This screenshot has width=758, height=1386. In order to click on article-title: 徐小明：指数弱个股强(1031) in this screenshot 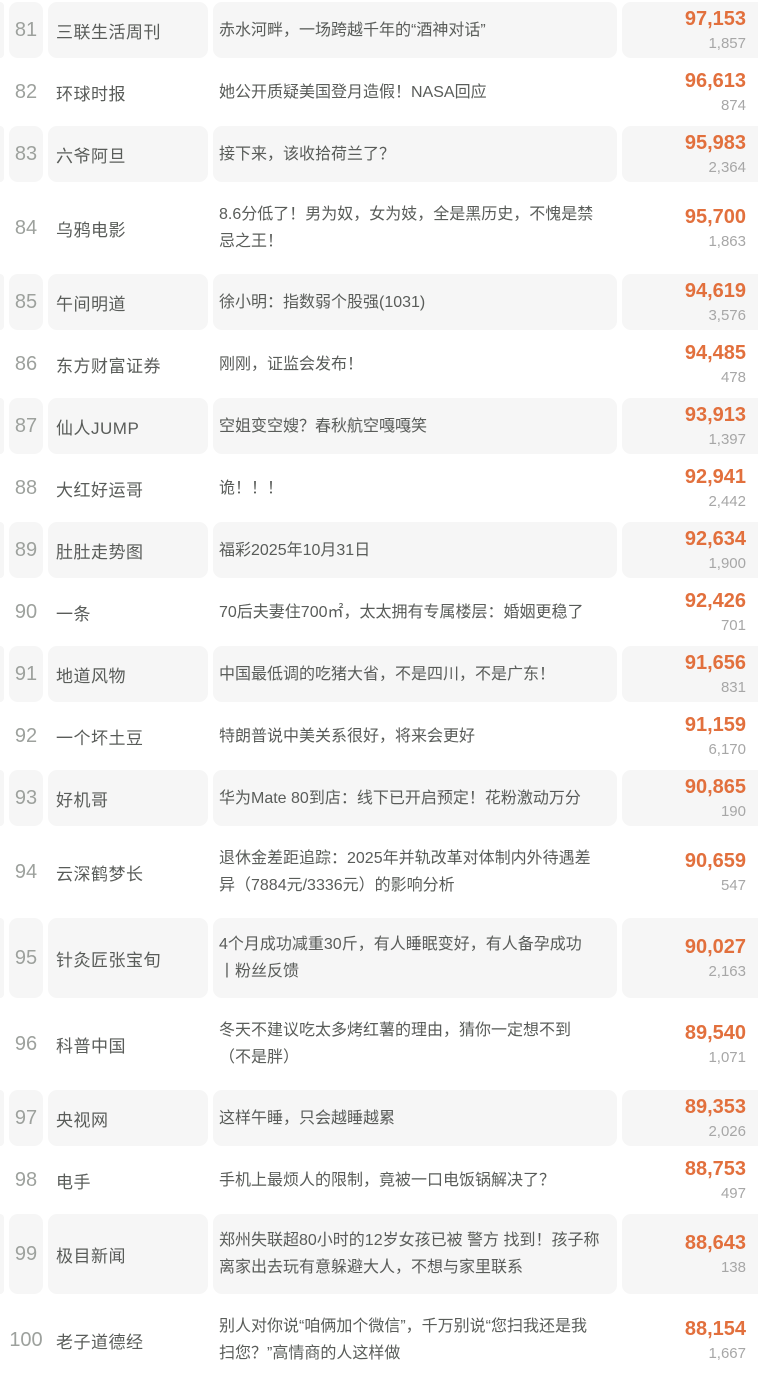, I will do `click(322, 302)`.